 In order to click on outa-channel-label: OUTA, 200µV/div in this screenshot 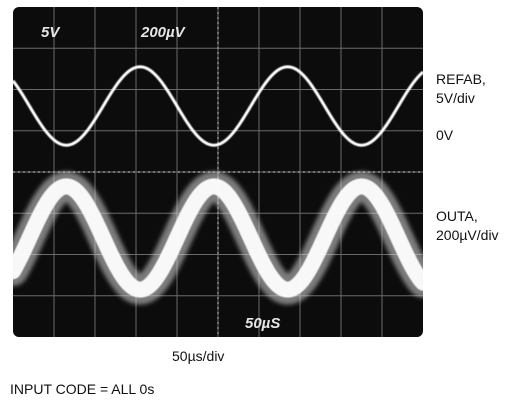, I will do `click(467, 225)`.